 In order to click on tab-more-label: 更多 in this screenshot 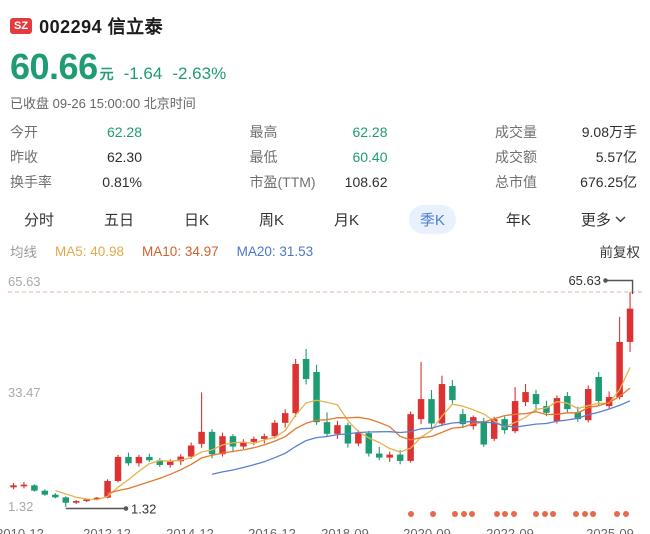, I will do `click(595, 220)`.